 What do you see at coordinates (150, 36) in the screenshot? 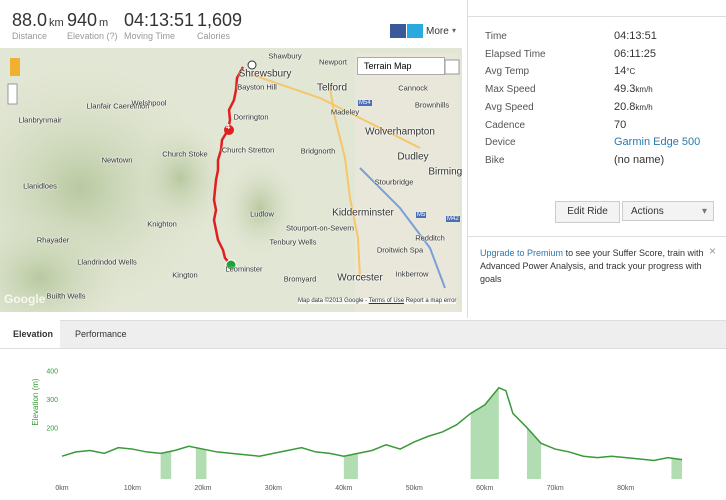
I see `stat-label: Moving Time` at bounding box center [150, 36].